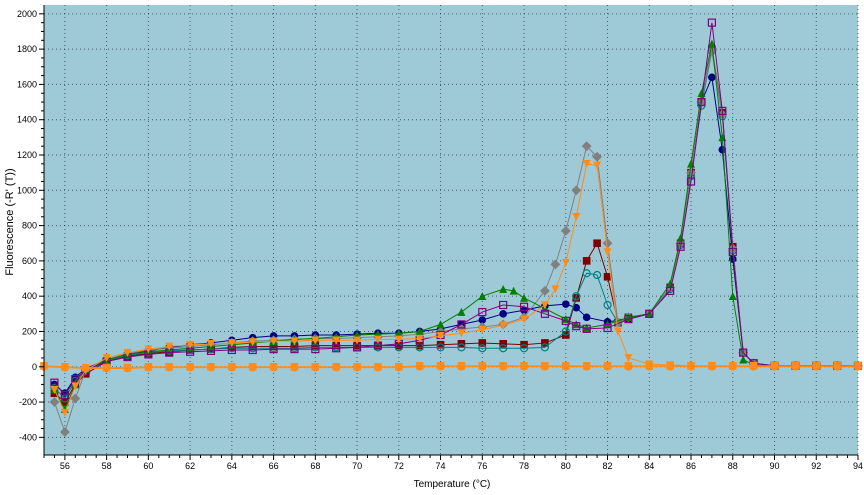 Image resolution: width=864 pixels, height=495 pixels. Describe the element at coordinates (27, 155) in the screenshot. I see `y-tick-label: 1200` at that location.